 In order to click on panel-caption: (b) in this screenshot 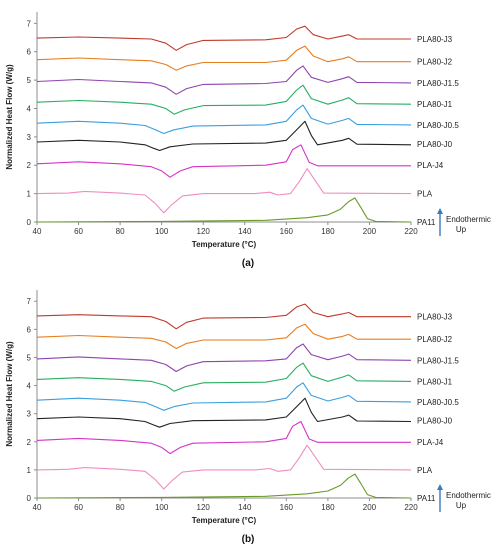, I will do `click(248, 539)`.